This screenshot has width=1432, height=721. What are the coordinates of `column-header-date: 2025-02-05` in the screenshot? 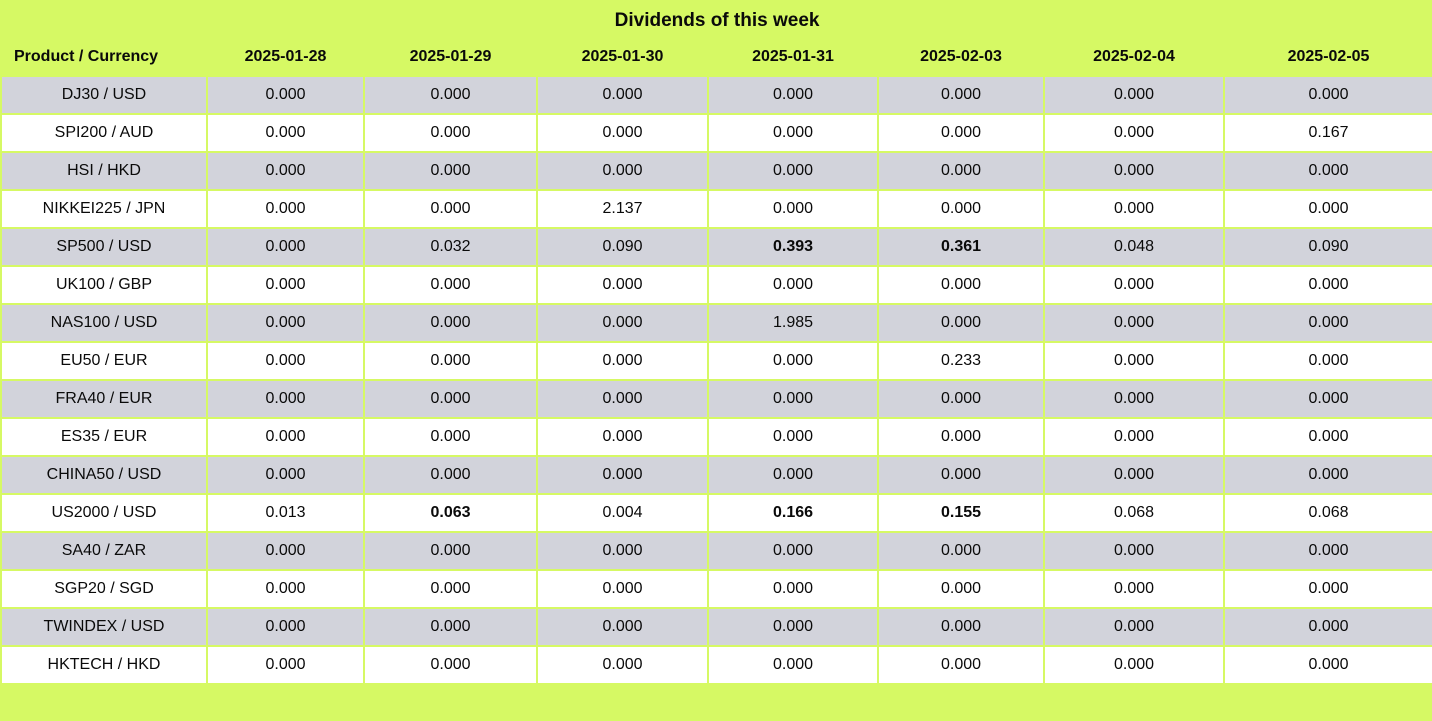 It's located at (1327, 58).